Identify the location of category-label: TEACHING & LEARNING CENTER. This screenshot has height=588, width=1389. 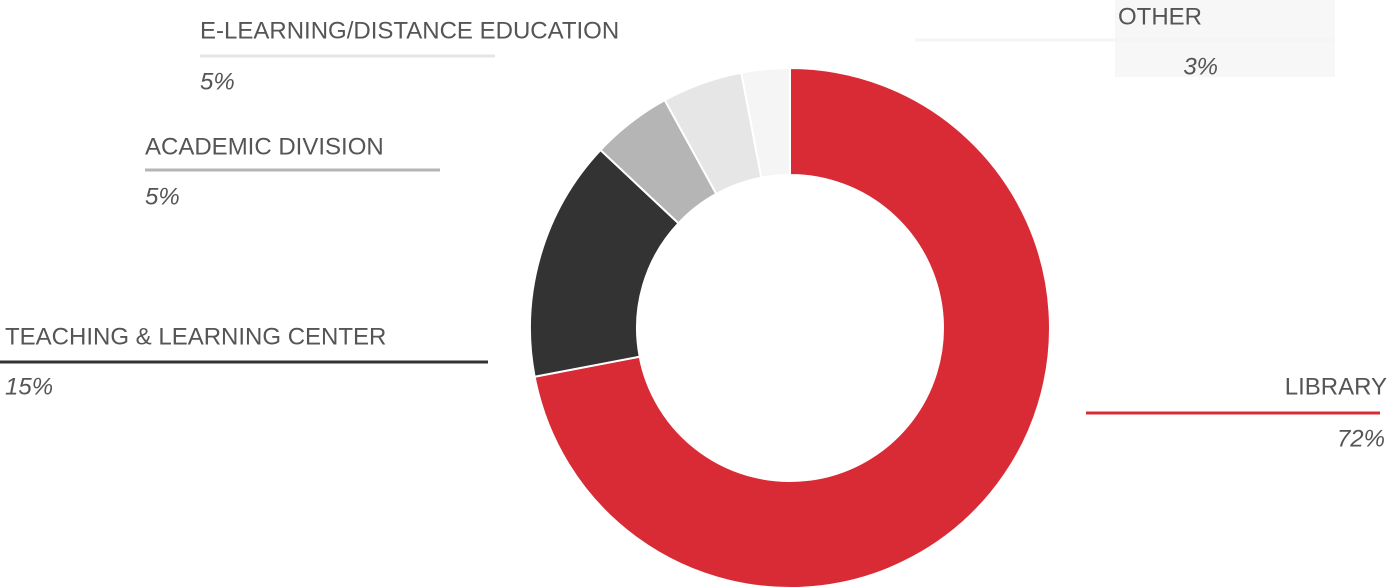
(195, 336).